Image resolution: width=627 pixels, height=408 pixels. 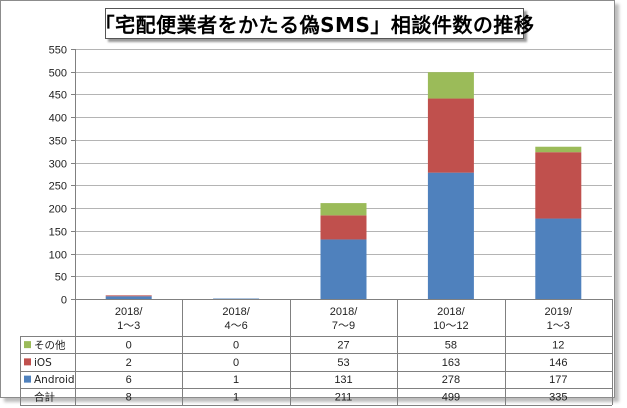 I want to click on y-tick-label: 150, so click(x=58, y=233).